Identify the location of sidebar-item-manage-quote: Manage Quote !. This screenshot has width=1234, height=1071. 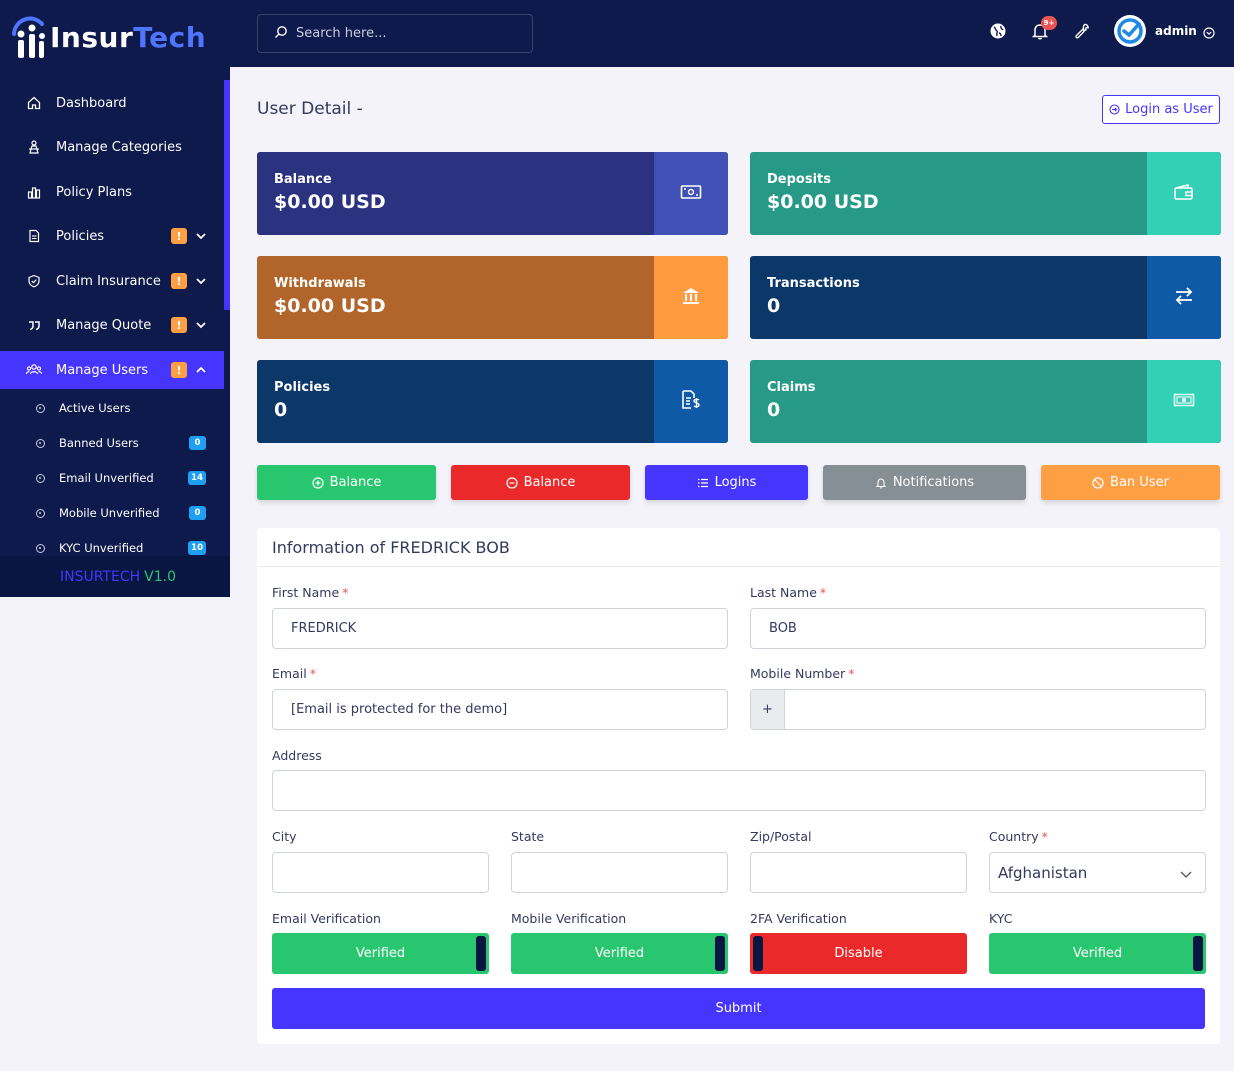
(112, 325).